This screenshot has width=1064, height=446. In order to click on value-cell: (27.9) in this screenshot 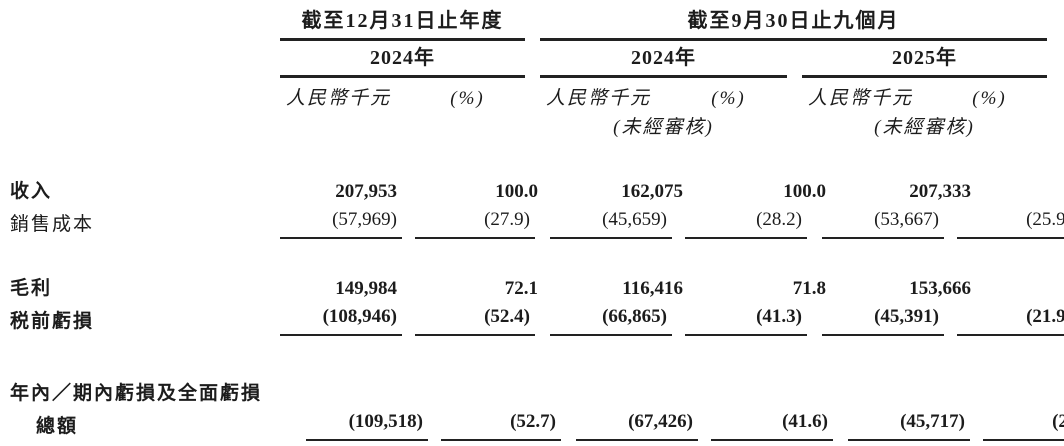, I will do `click(475, 222)`.